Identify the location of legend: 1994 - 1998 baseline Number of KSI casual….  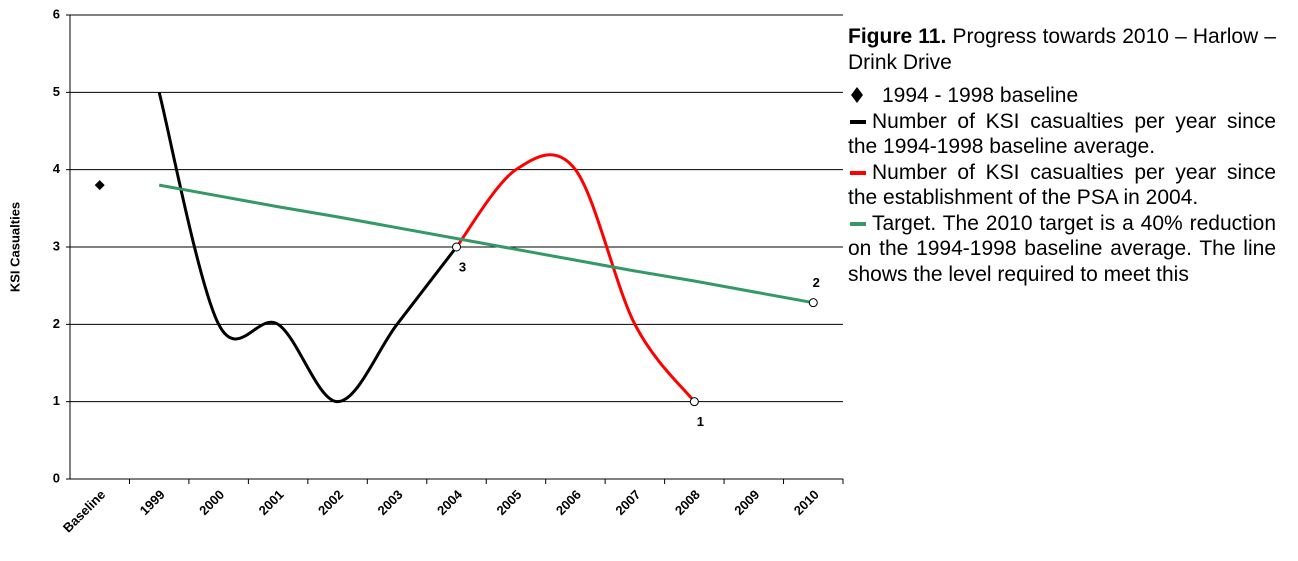
(1062, 185).